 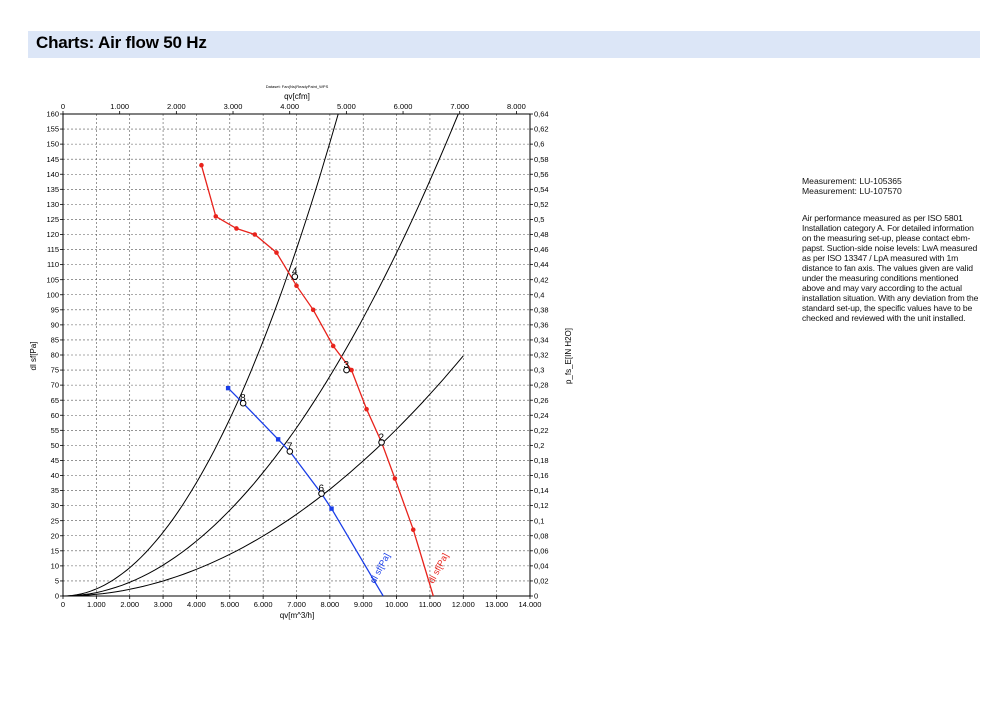 I want to click on y-tick-label: 85, so click(x=55, y=340).